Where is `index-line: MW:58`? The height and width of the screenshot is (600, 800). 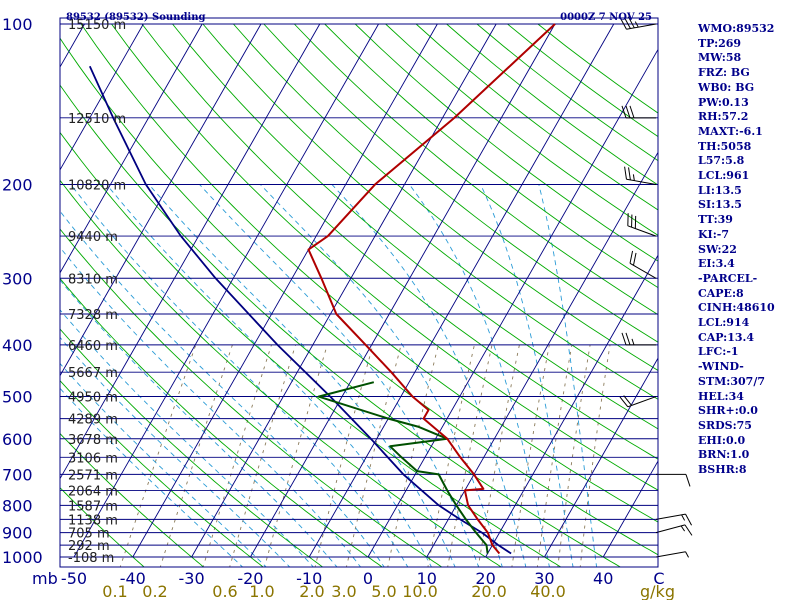
index-line: MW:58 is located at coordinates (720, 58).